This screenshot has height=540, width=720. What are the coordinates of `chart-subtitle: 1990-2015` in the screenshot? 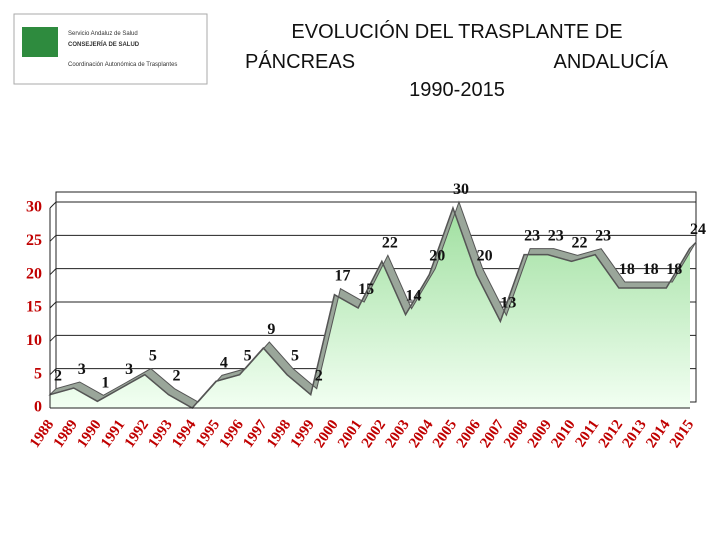 It's located at (457, 90).